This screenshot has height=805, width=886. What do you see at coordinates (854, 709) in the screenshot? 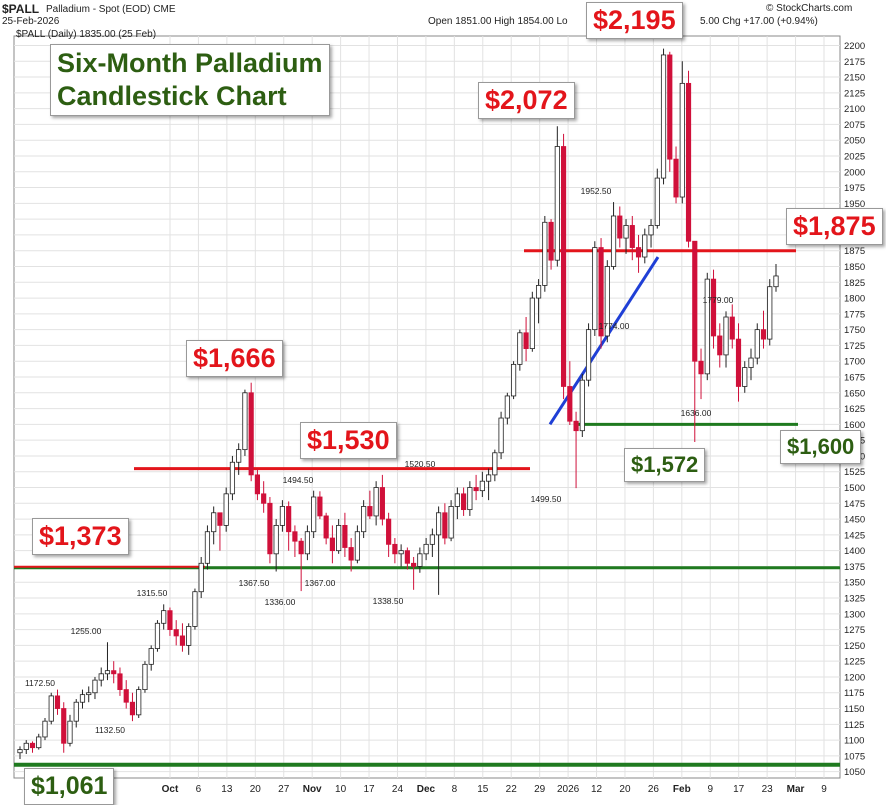
I see `y-tick-label: 1150` at bounding box center [854, 709].